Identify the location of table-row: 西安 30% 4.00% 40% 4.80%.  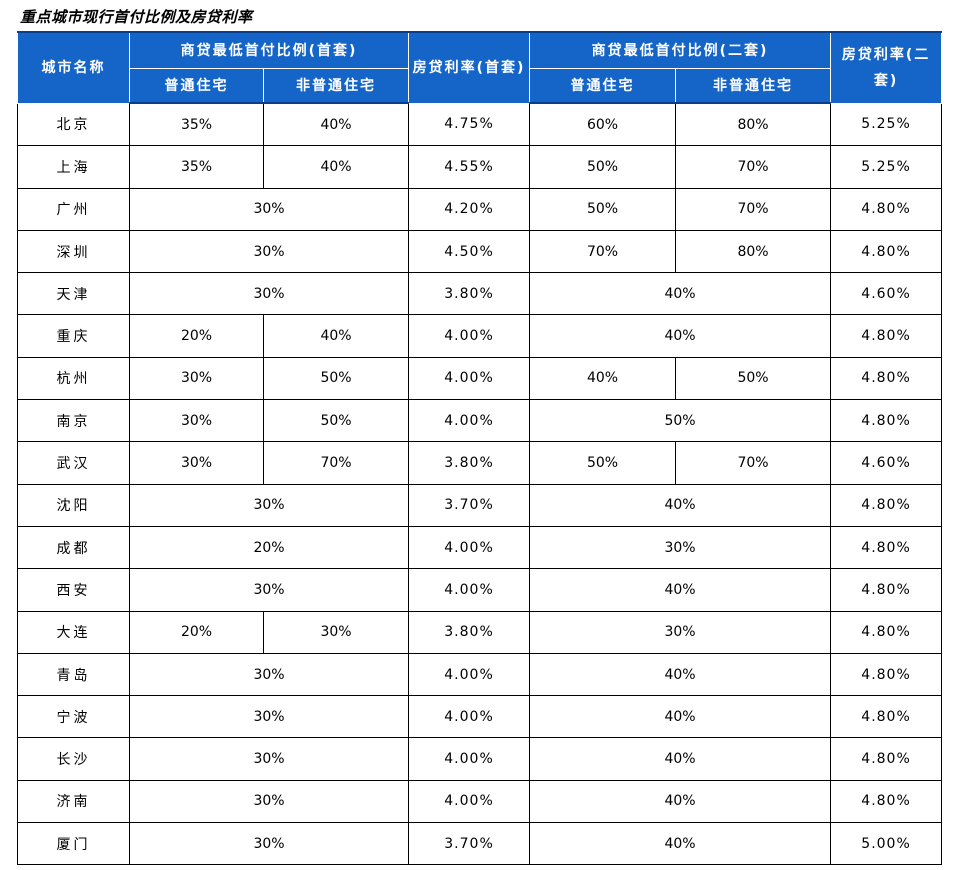
(480, 590).